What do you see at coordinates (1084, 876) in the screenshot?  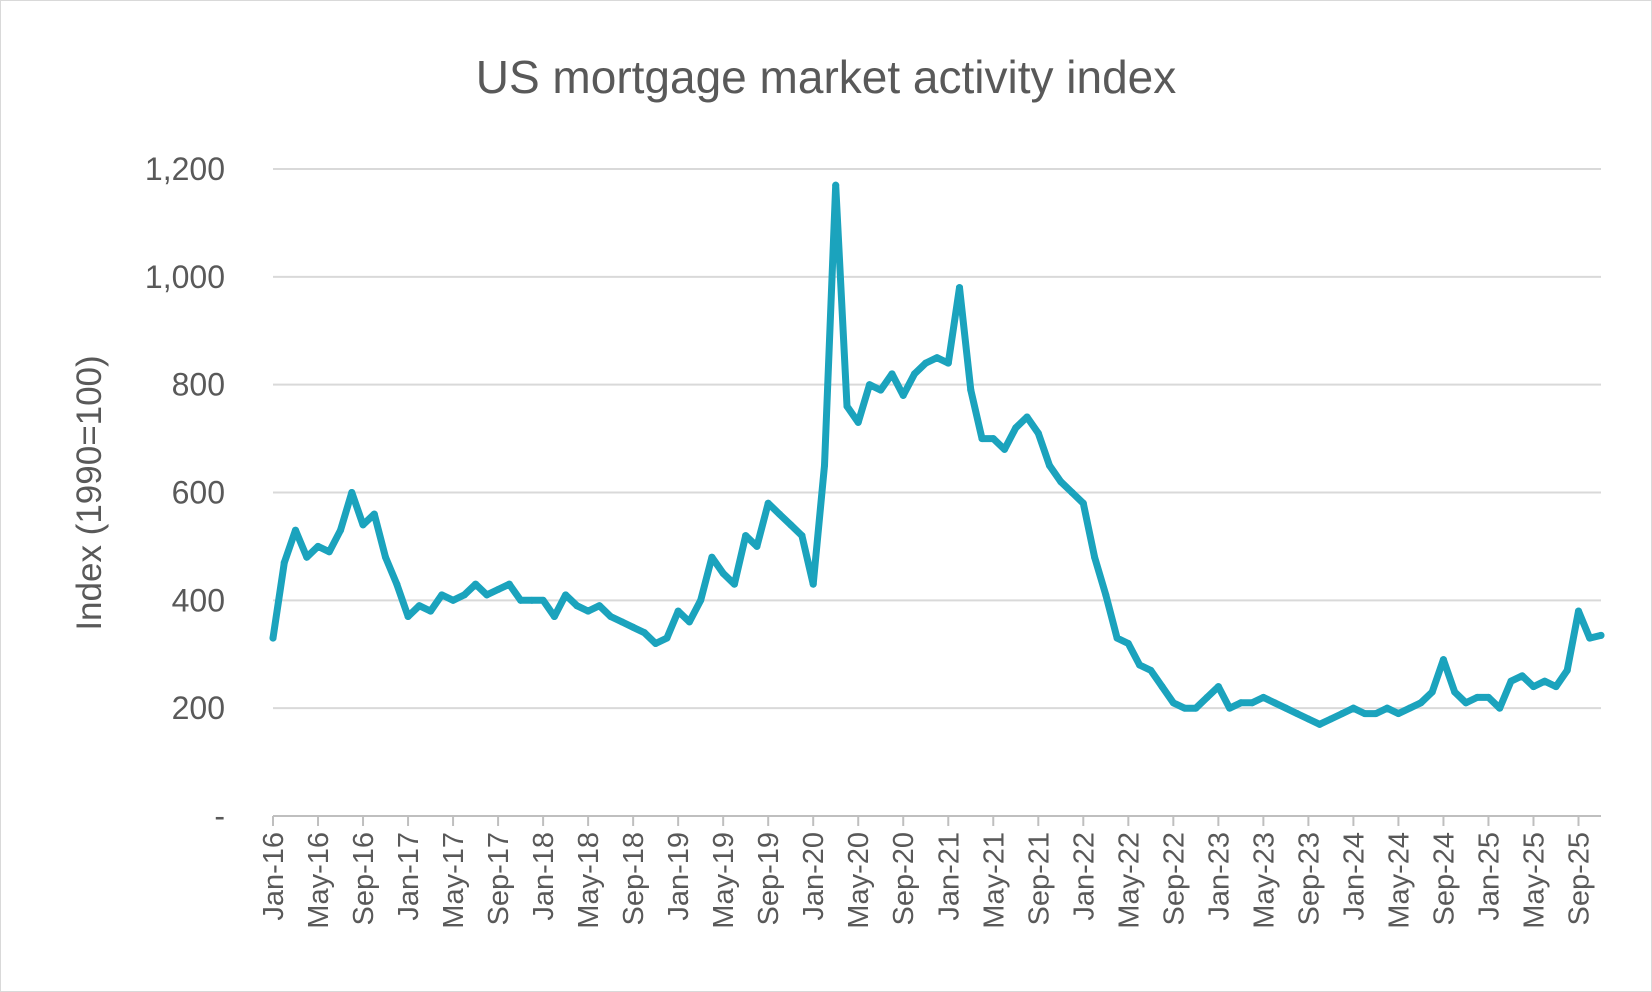 I see `x-tick-label: Jan-22` at bounding box center [1084, 876].